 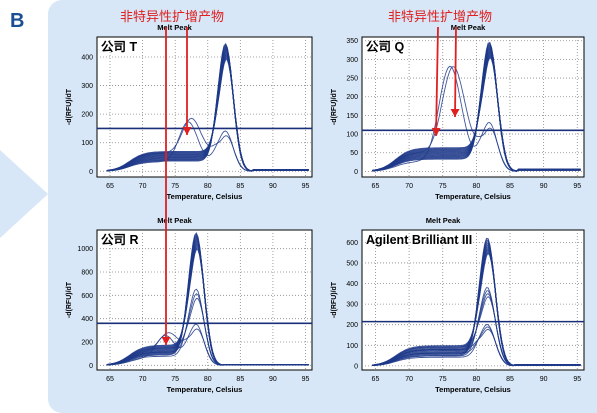 I want to click on panel-name-label: Agilent Brilliant III, so click(x=419, y=240).